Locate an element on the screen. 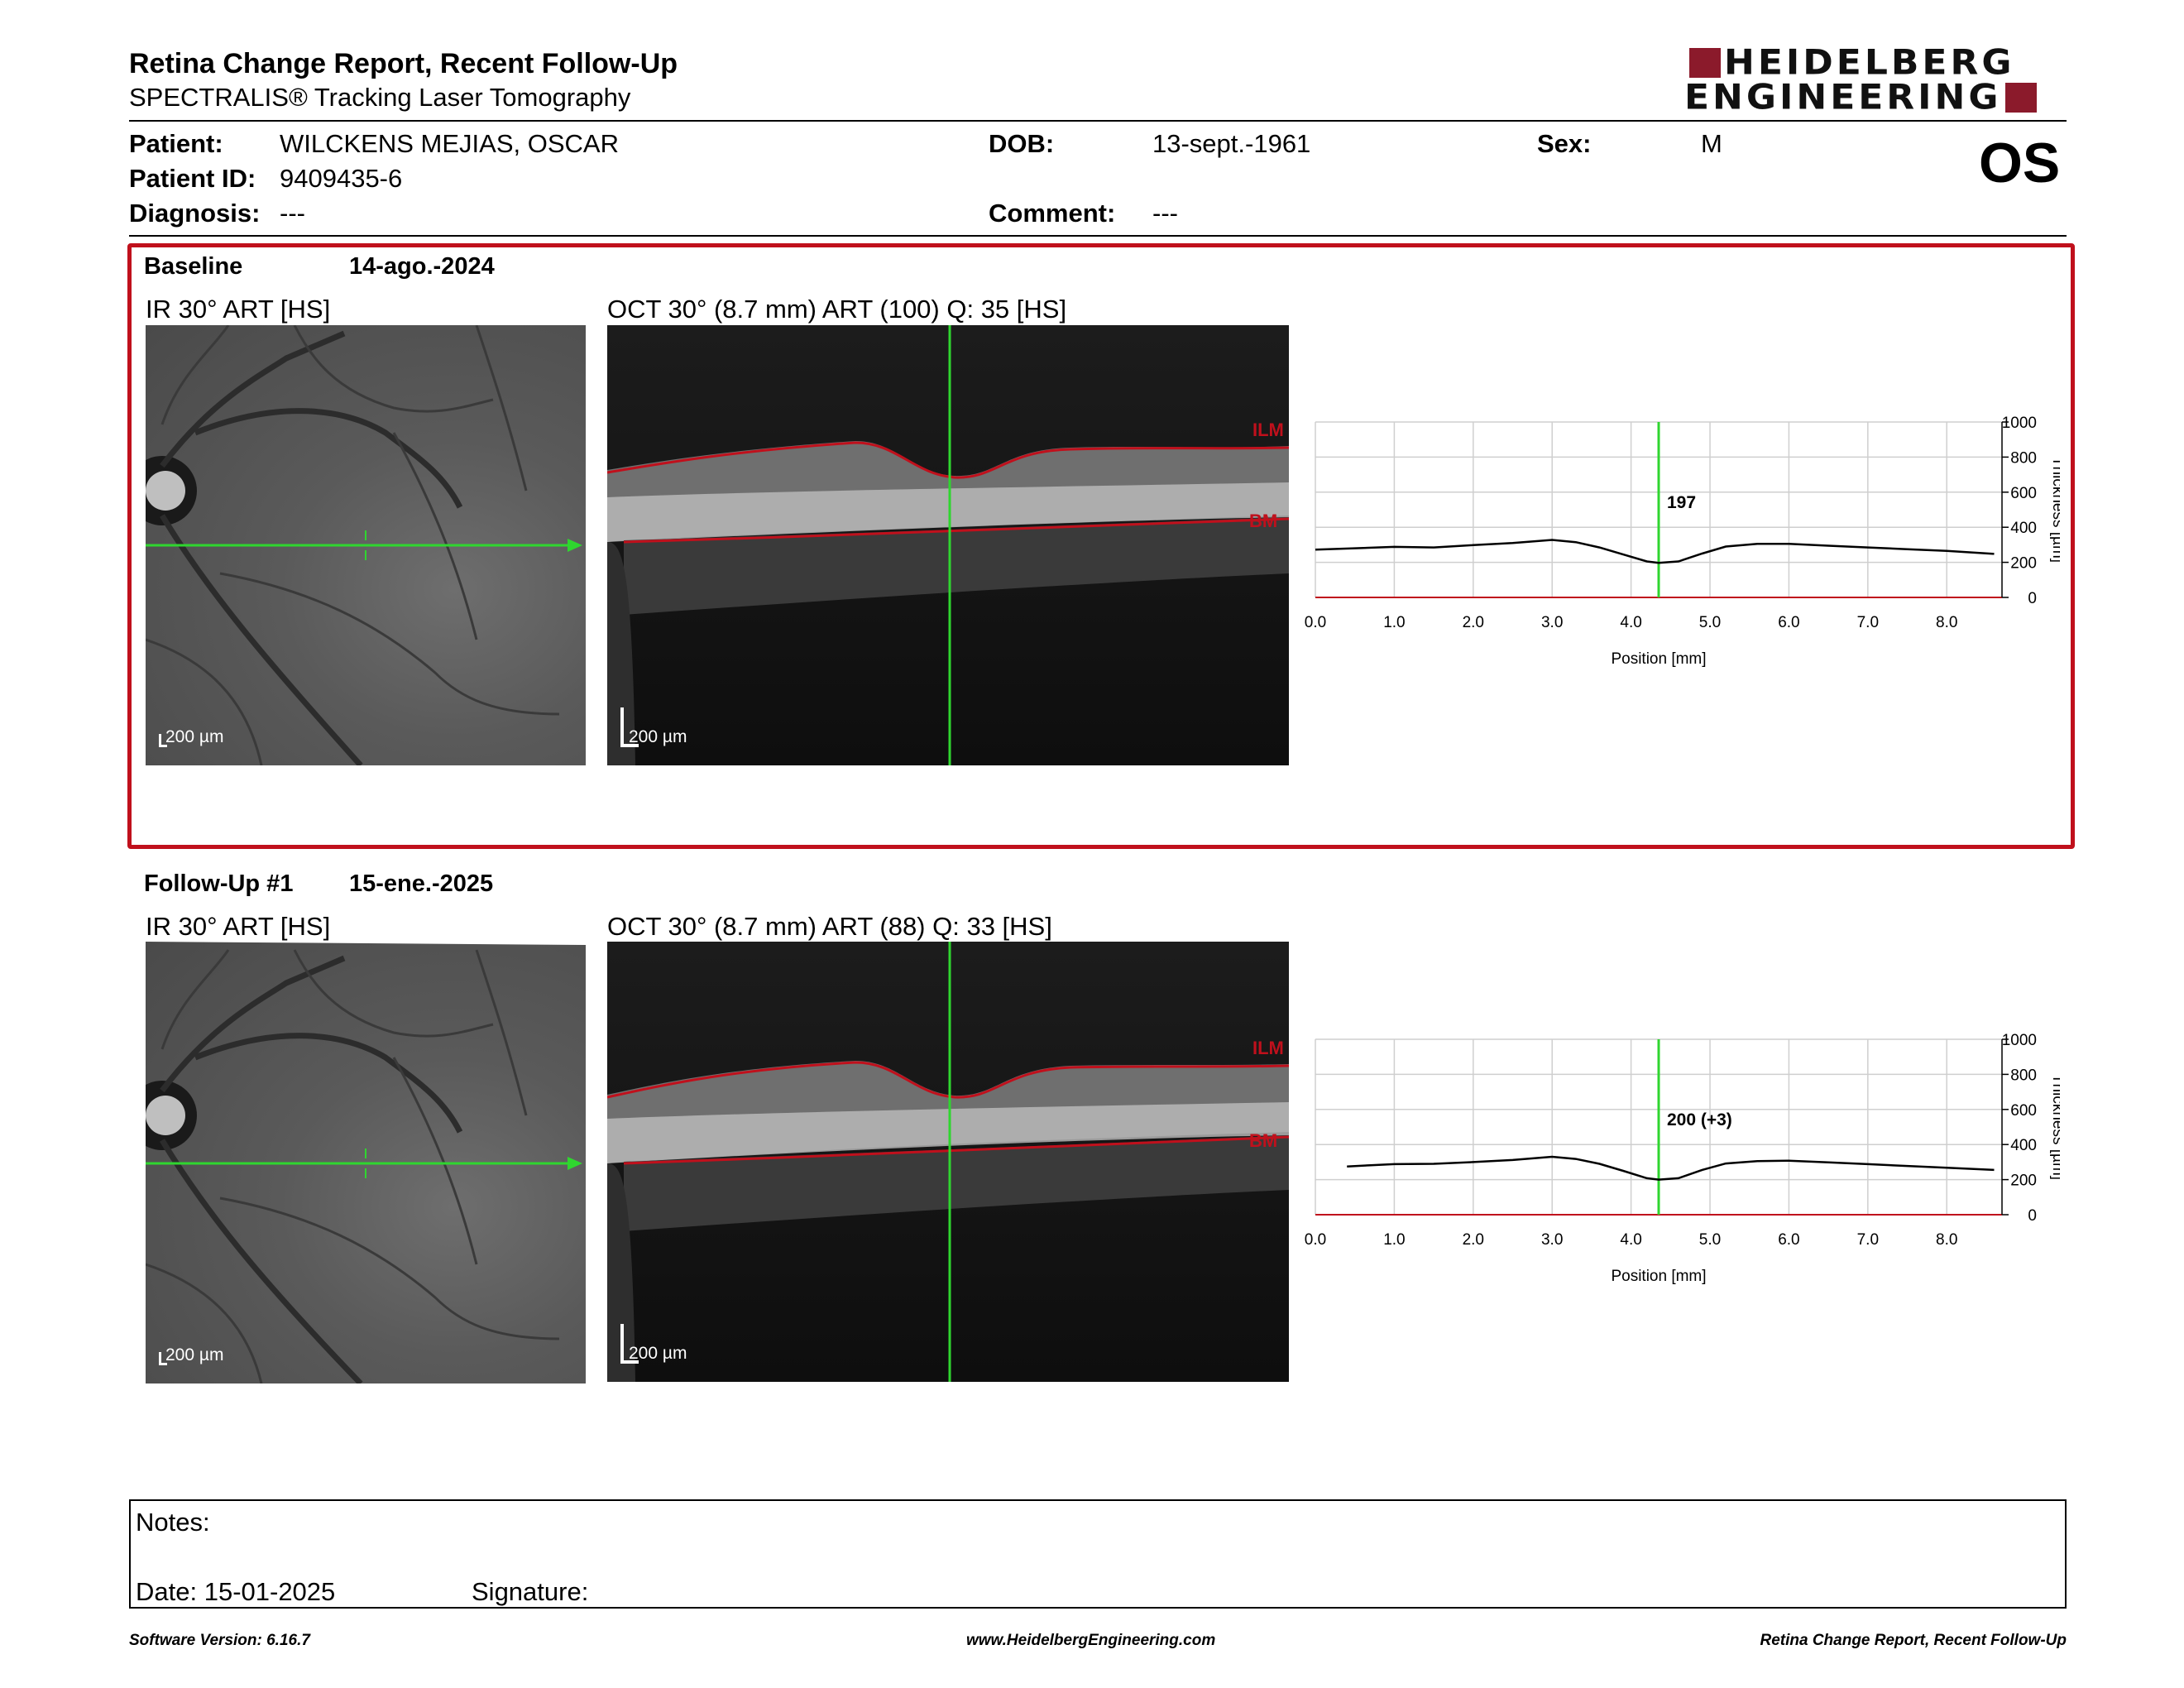  footer-website-link: www.HeidelbergEngineering.com is located at coordinates (1091, 1640).